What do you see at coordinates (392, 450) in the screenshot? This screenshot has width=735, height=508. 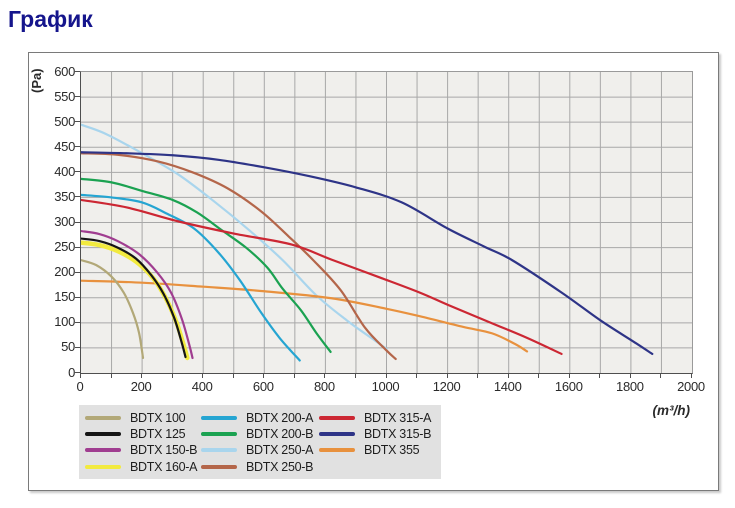 I see `legend-label: BDTX 355` at bounding box center [392, 450].